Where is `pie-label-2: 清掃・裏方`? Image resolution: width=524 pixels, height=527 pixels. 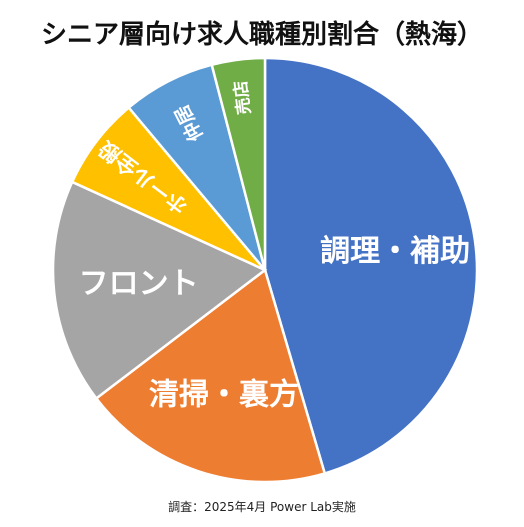 pie-label-2: 清掃・裏方 is located at coordinates (224, 394).